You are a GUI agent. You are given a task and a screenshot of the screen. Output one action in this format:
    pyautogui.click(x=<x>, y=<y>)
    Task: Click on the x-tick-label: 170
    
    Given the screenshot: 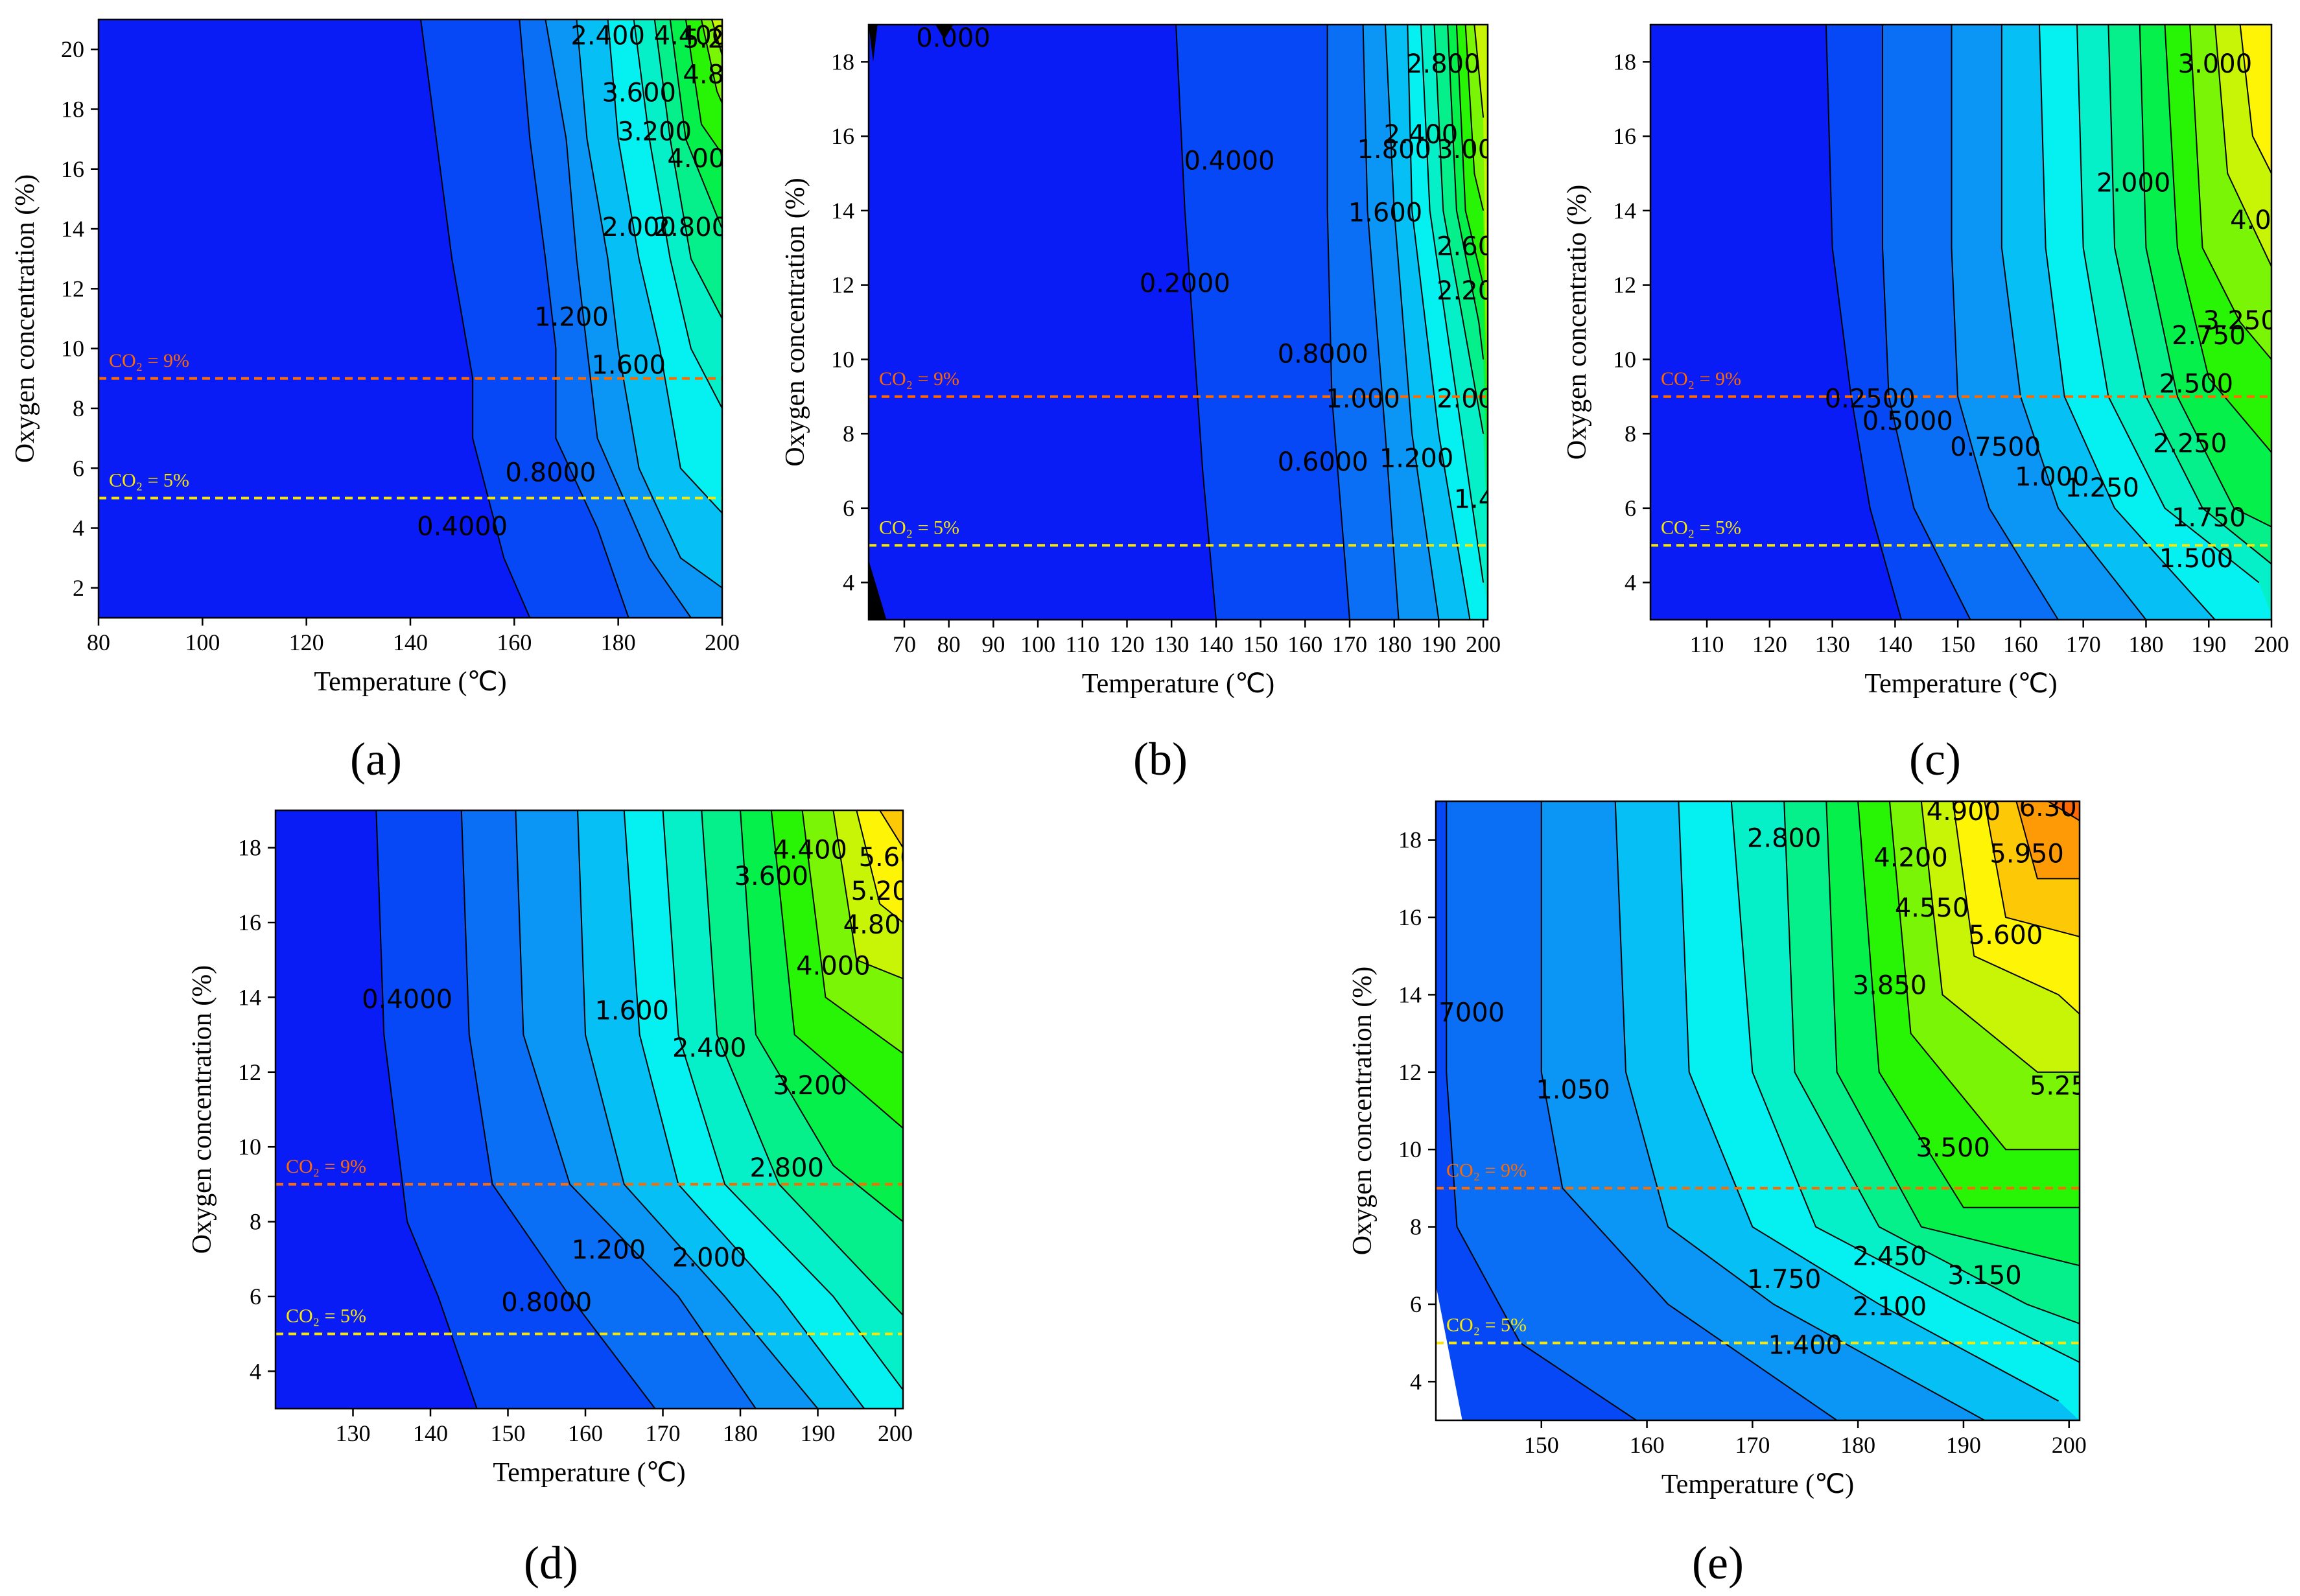 What is the action you would take?
    pyautogui.click(x=1752, y=1445)
    